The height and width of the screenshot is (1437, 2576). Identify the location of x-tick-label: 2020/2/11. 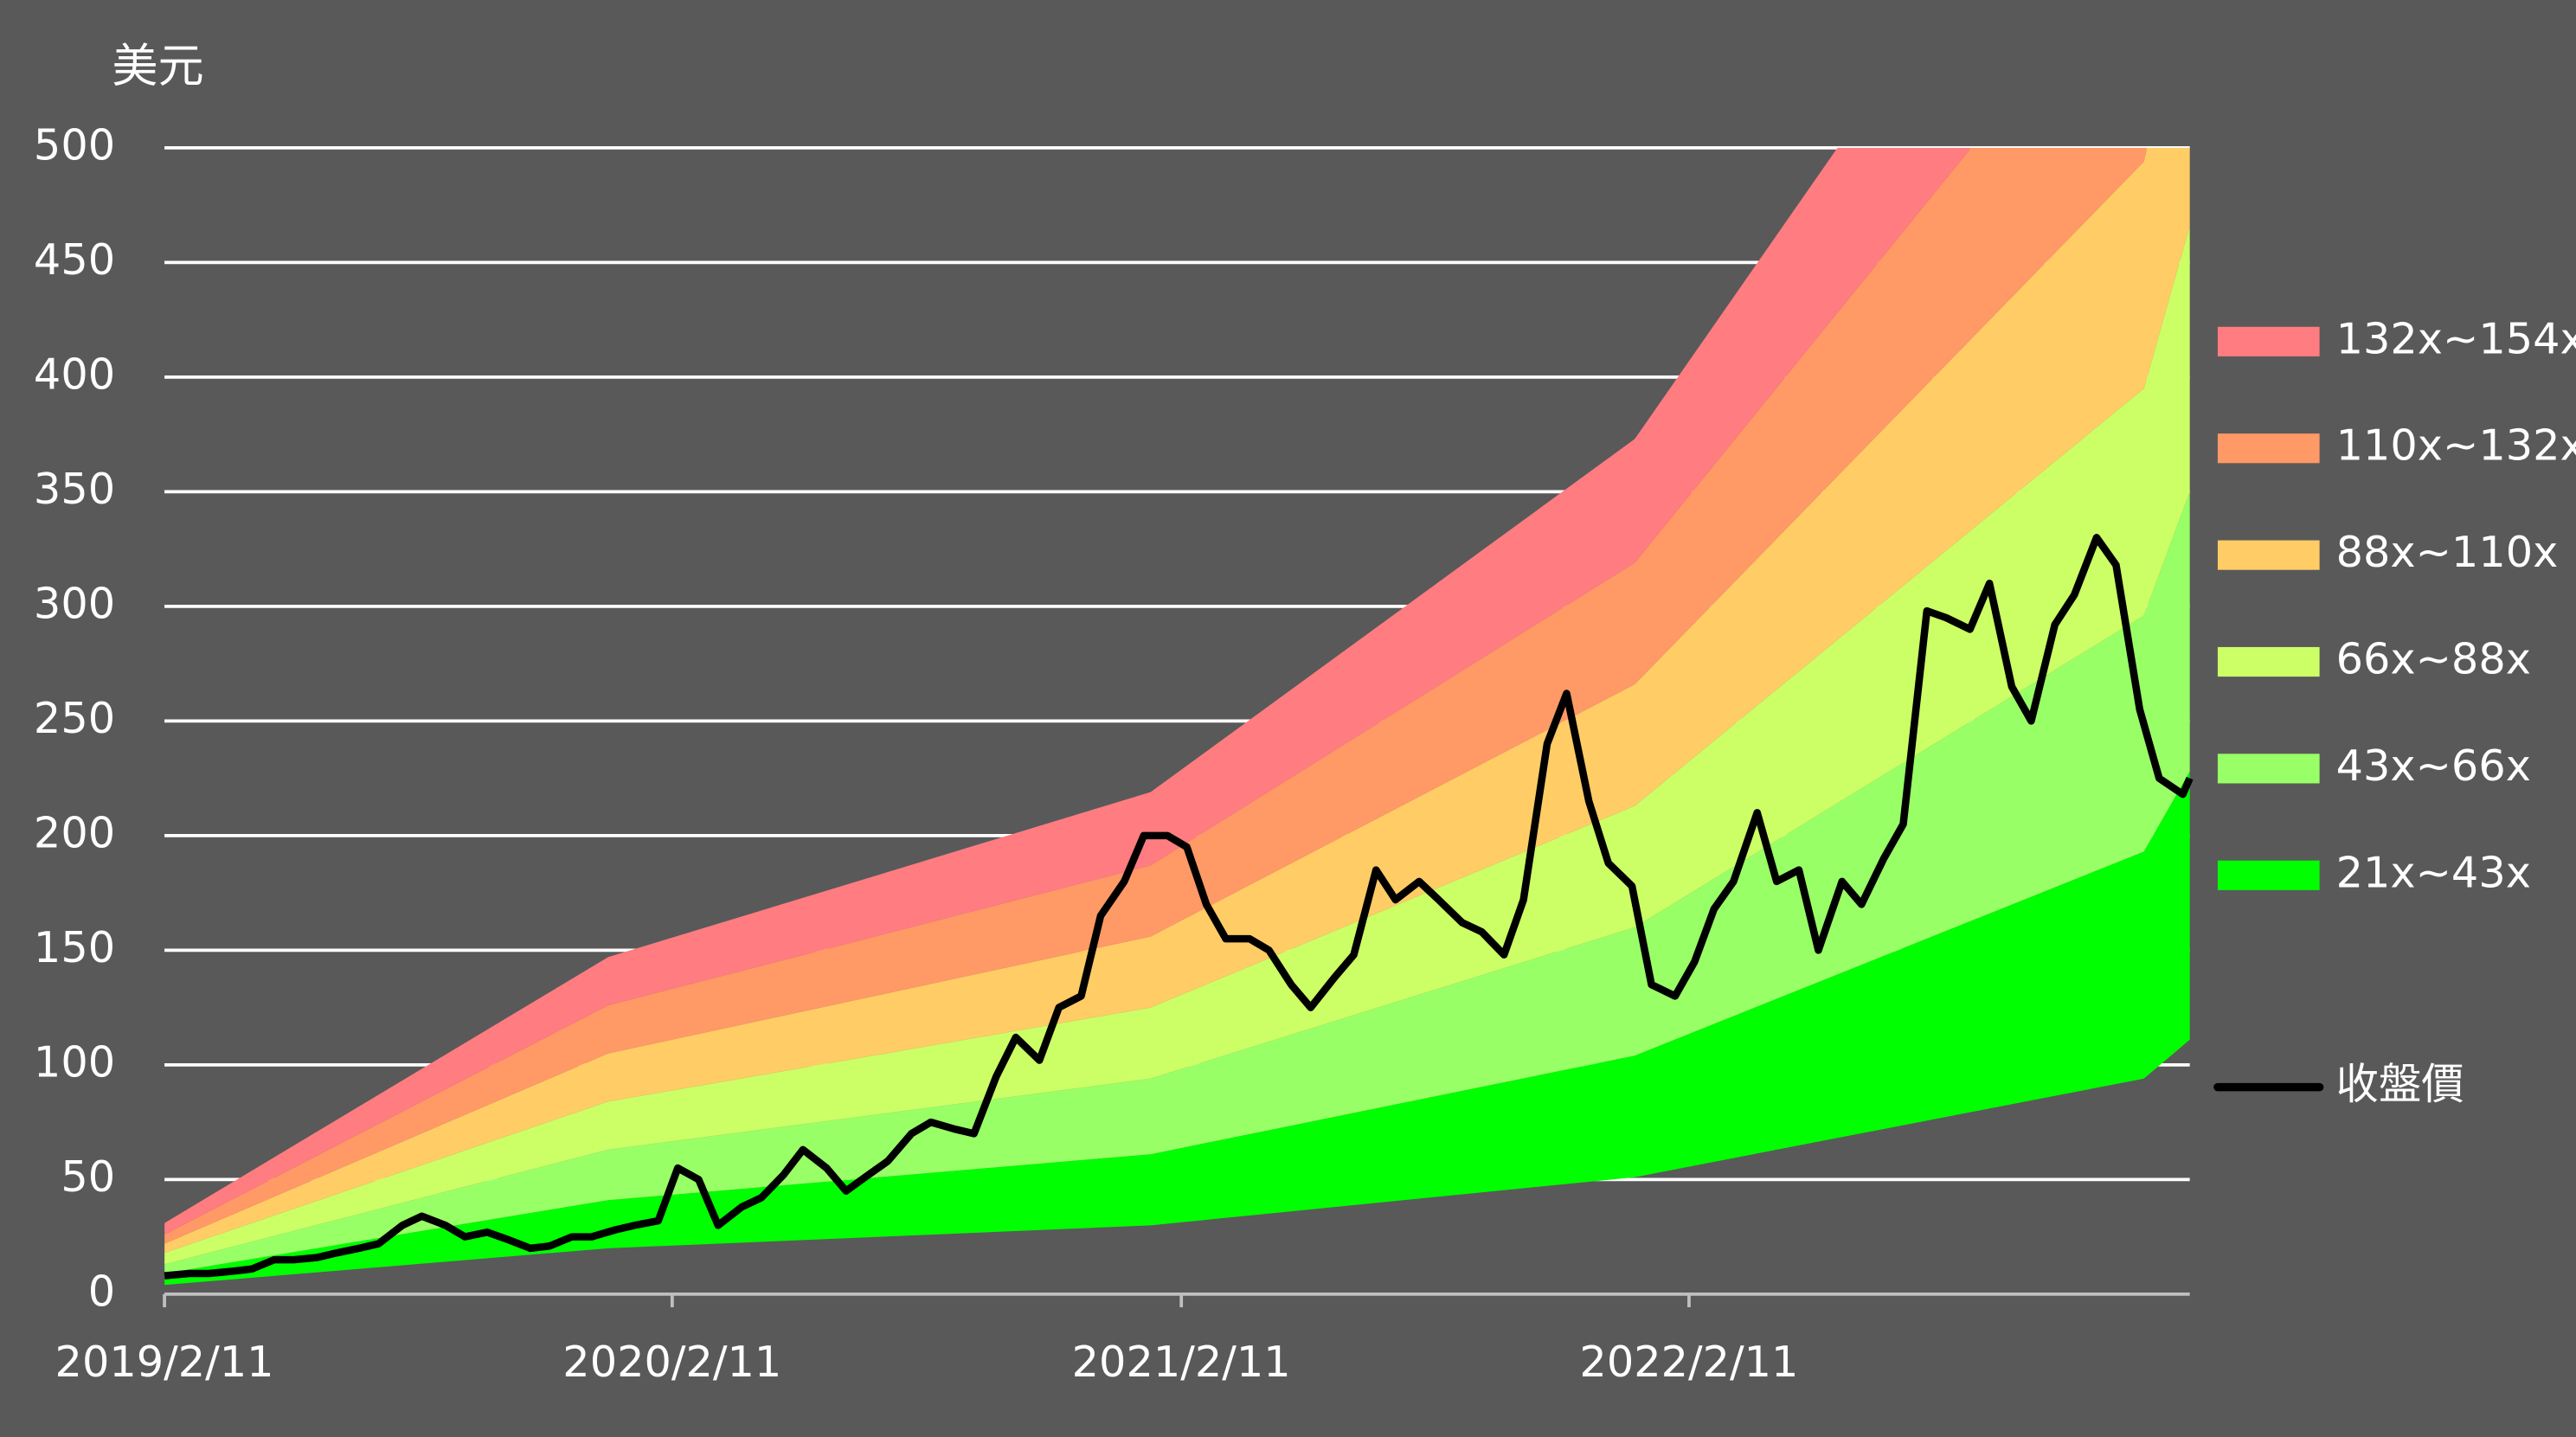
(672, 1362).